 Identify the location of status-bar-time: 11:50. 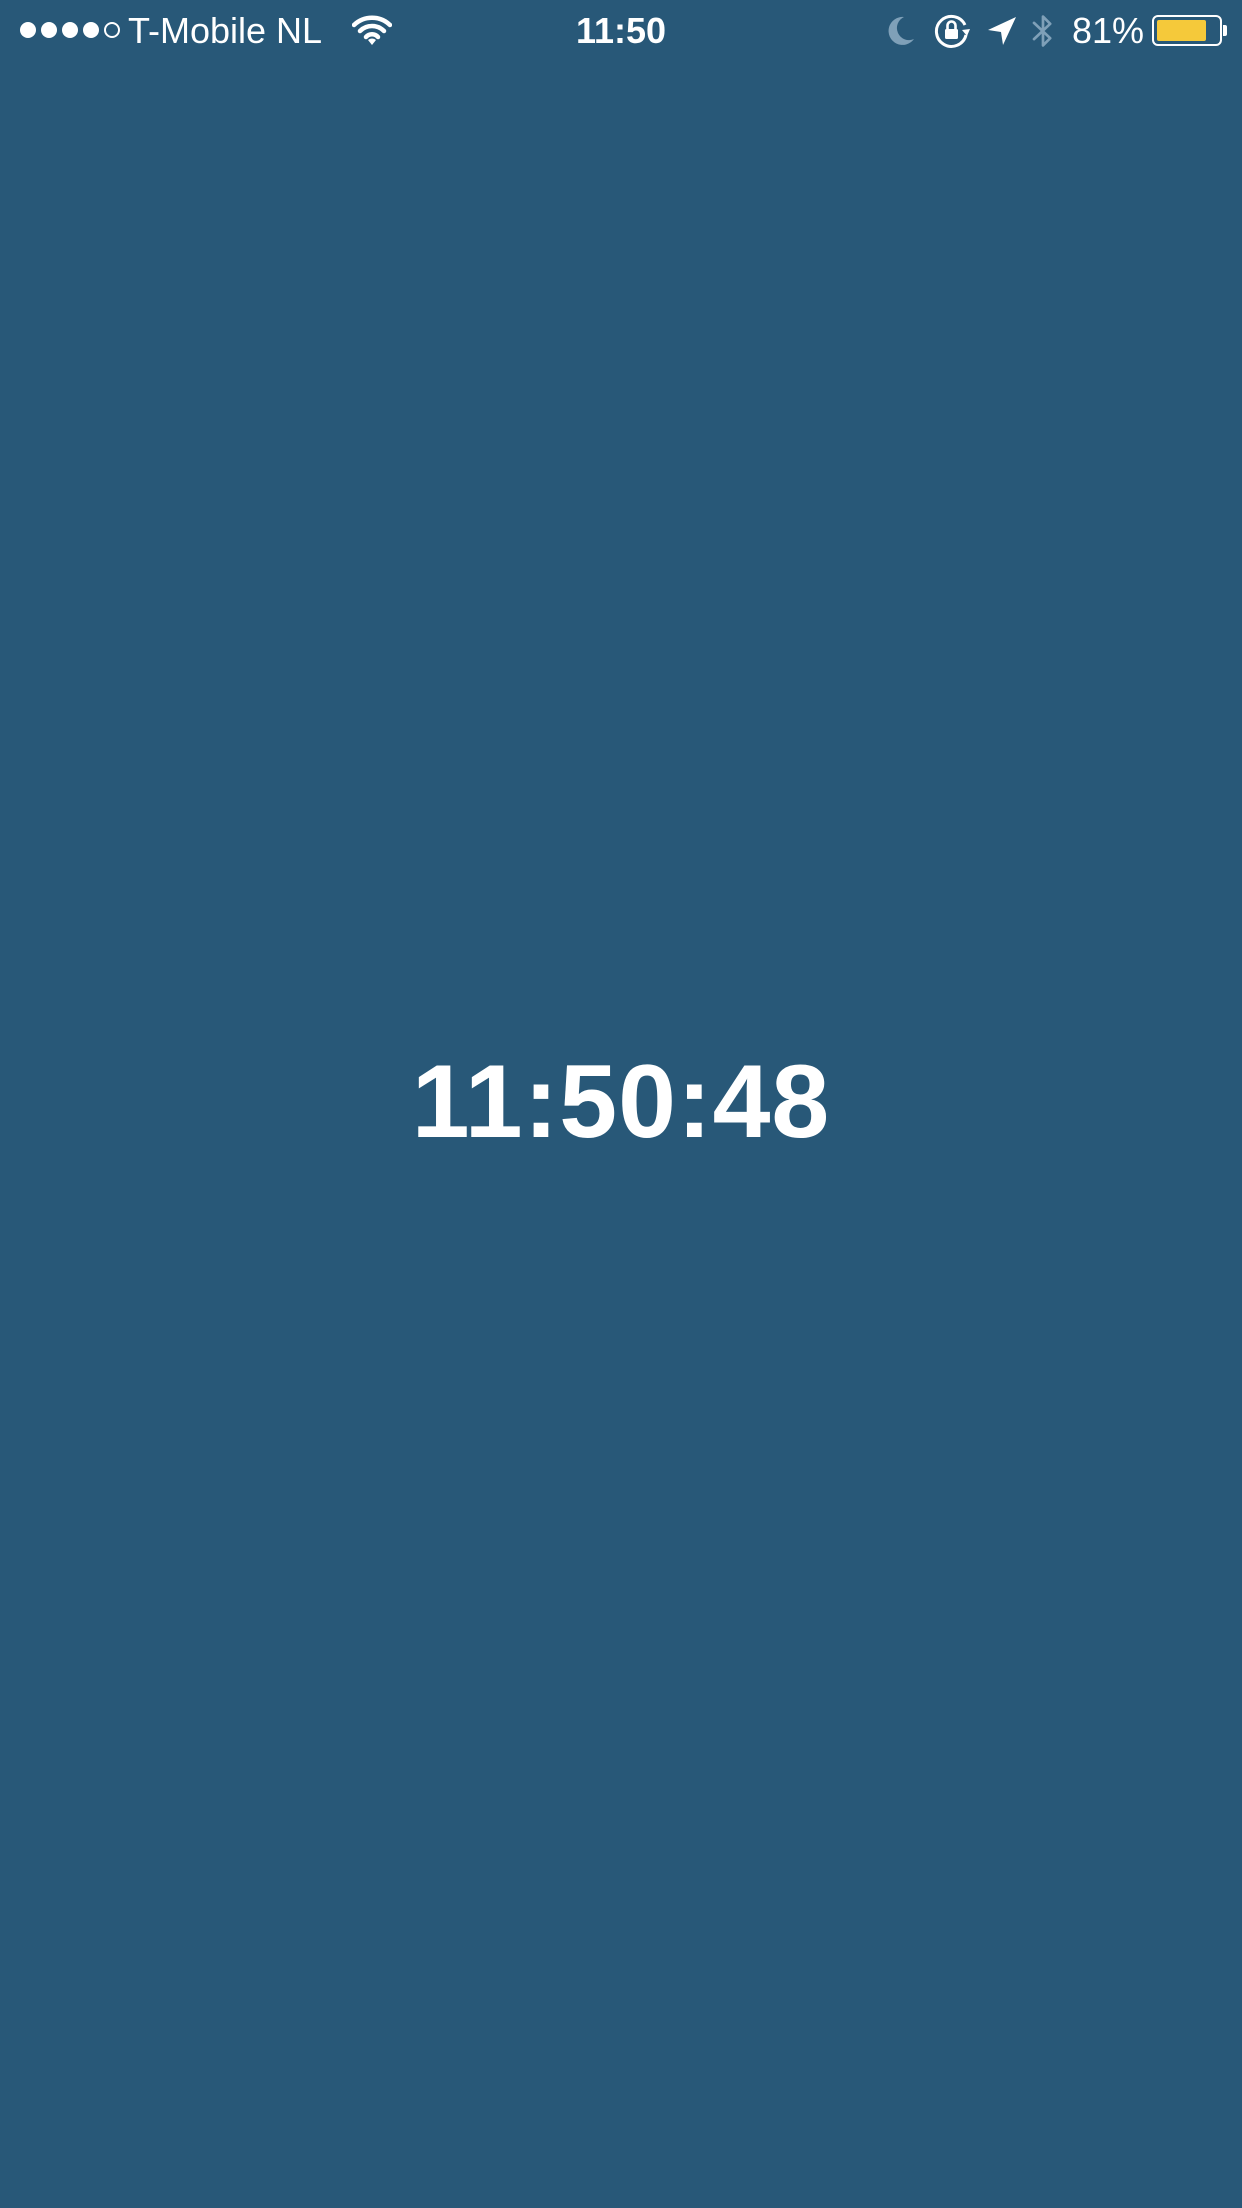
(621, 30).